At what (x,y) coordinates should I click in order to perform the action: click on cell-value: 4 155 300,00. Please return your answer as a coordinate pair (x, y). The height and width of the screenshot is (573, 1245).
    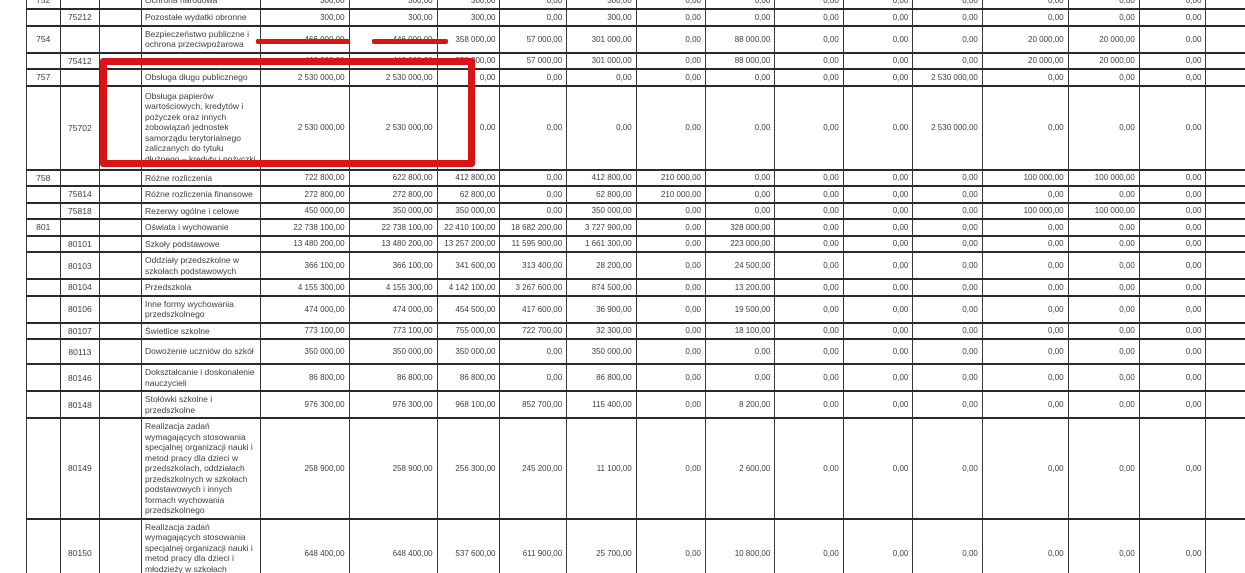
    Looking at the image, I should click on (304, 287).